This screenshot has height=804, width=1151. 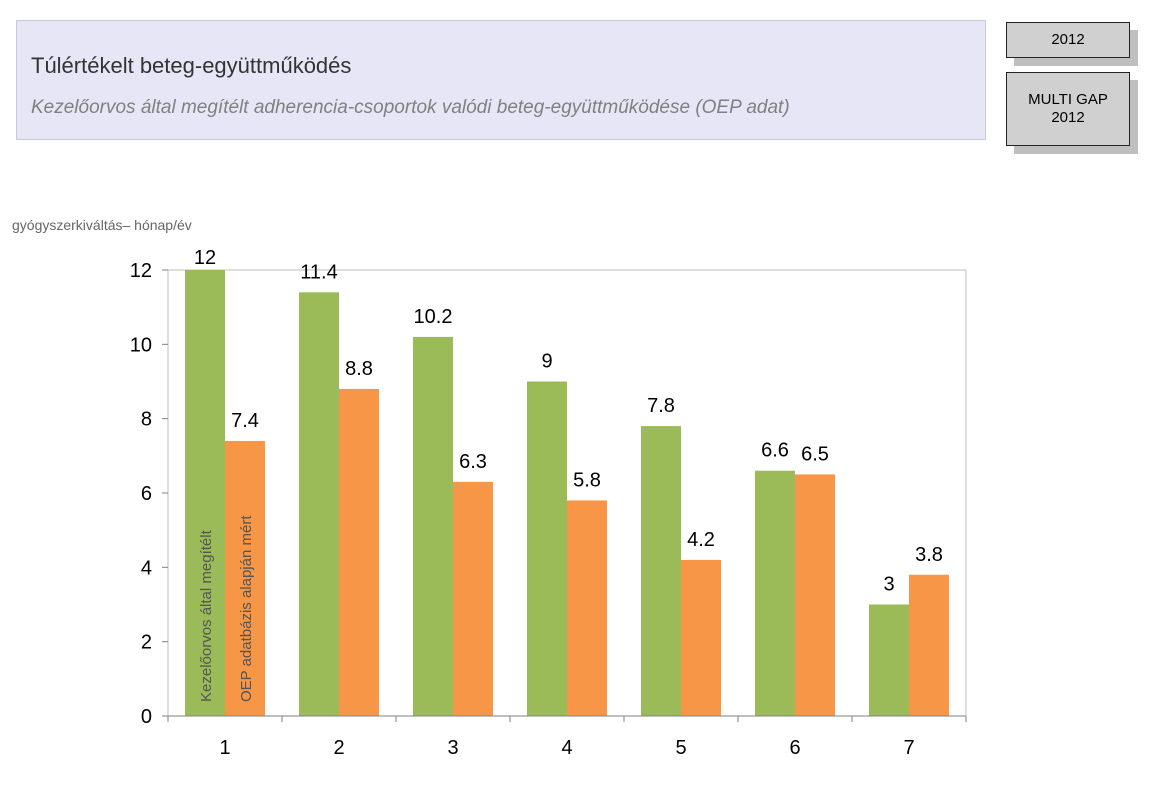 I want to click on value-label: 3.8, so click(x=929, y=555).